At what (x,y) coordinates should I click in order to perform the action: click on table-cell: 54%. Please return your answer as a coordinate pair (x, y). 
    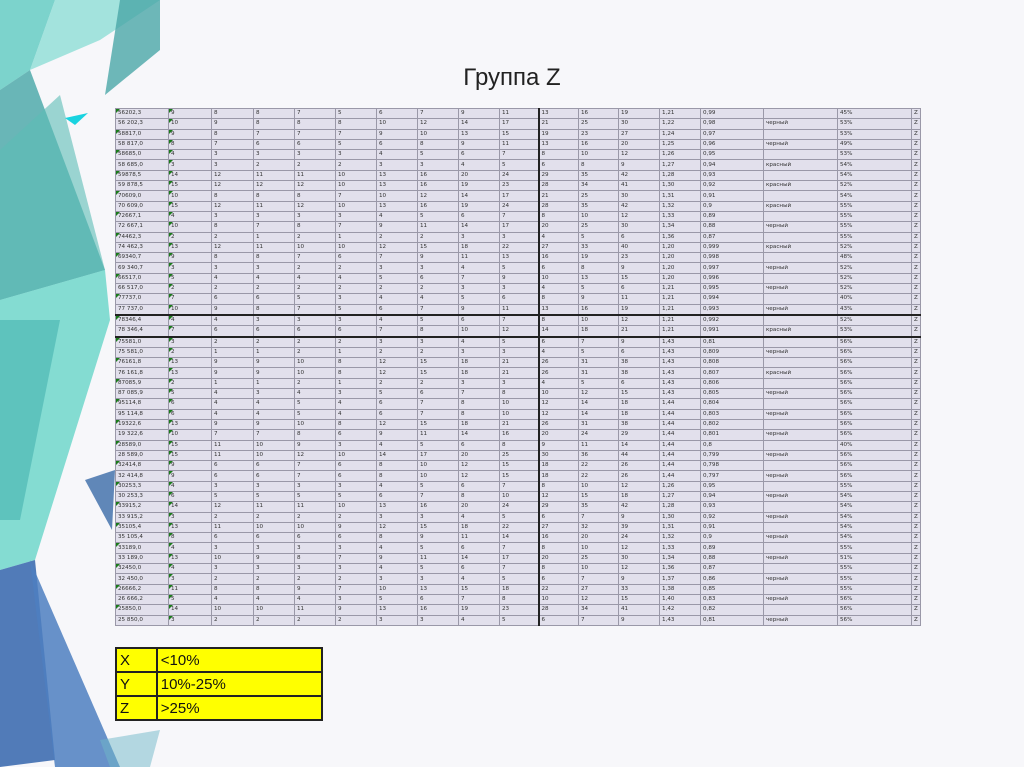
    Looking at the image, I should click on (874, 165).